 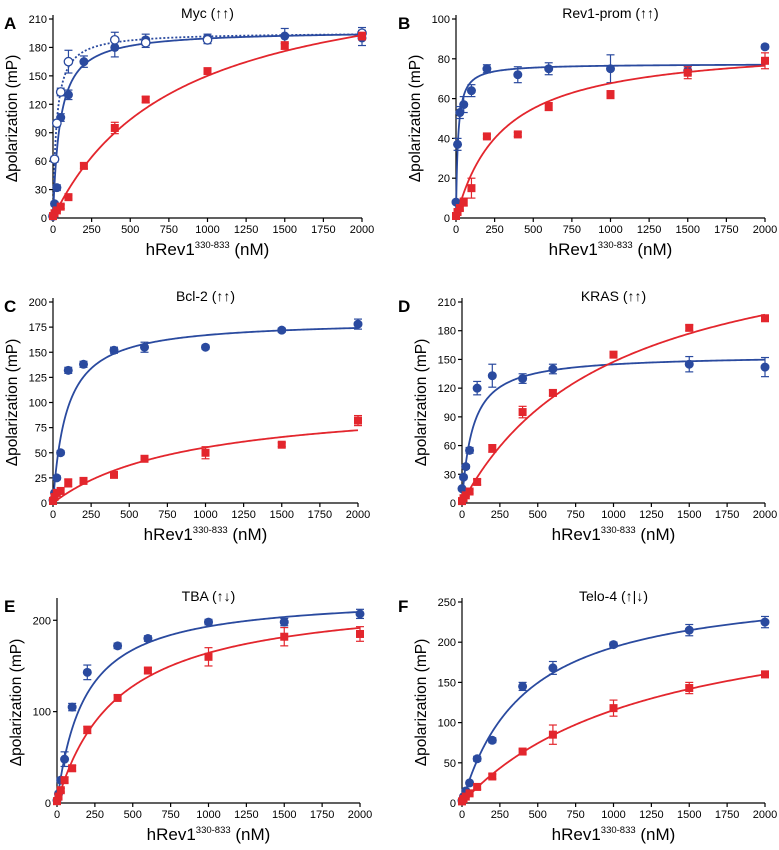 What do you see at coordinates (727, 515) in the screenshot?
I see `x-tick-label: 1750` at bounding box center [727, 515].